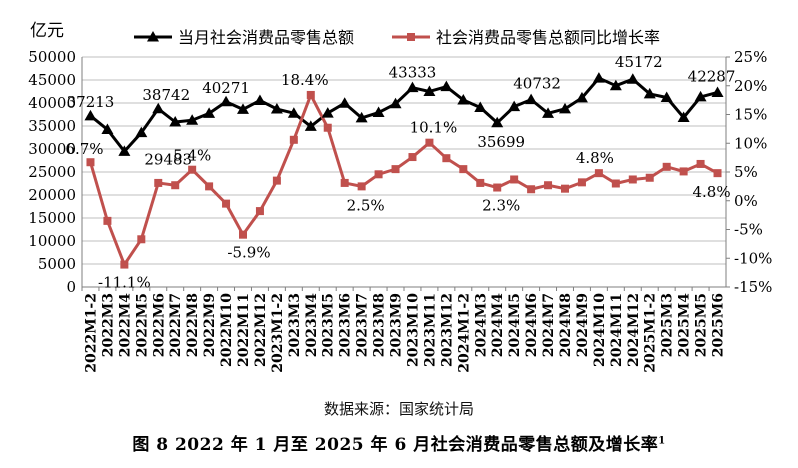  I want to click on y-left-tick-label: 50000, so click(52, 57).